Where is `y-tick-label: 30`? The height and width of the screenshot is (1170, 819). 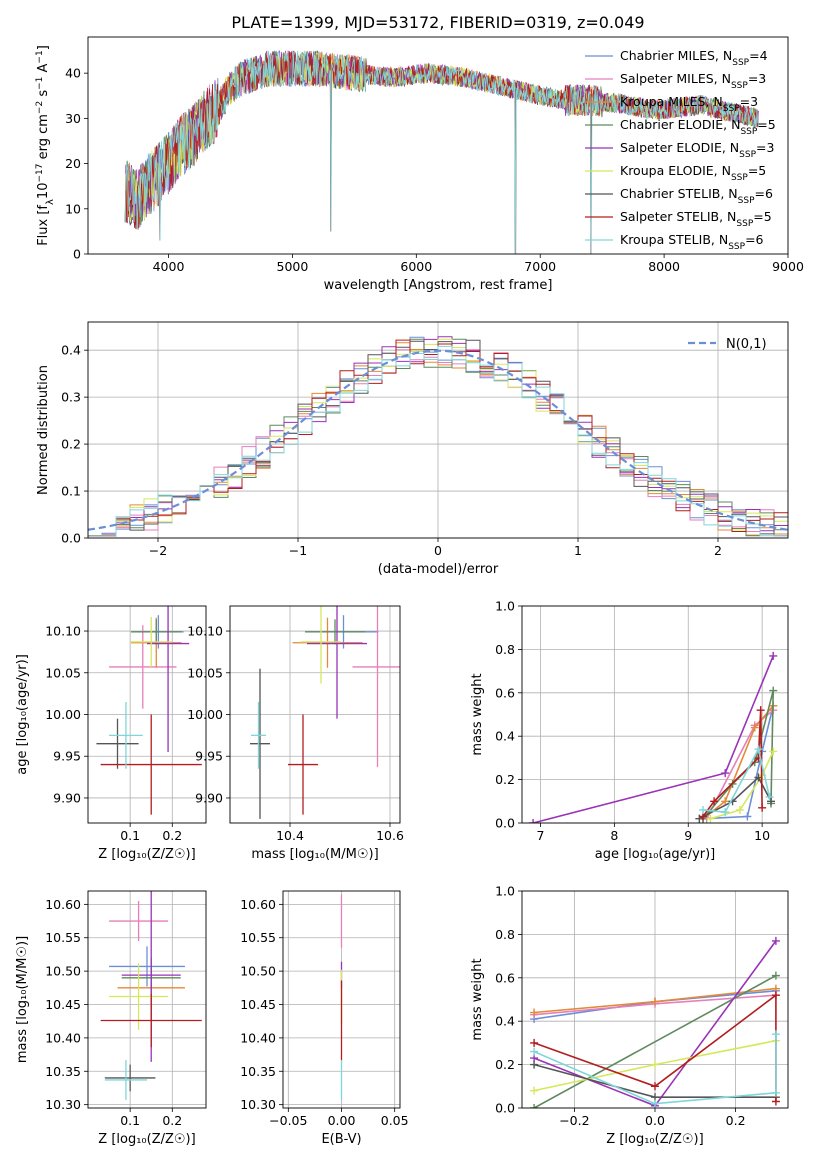
y-tick-label: 30 is located at coordinates (73, 118).